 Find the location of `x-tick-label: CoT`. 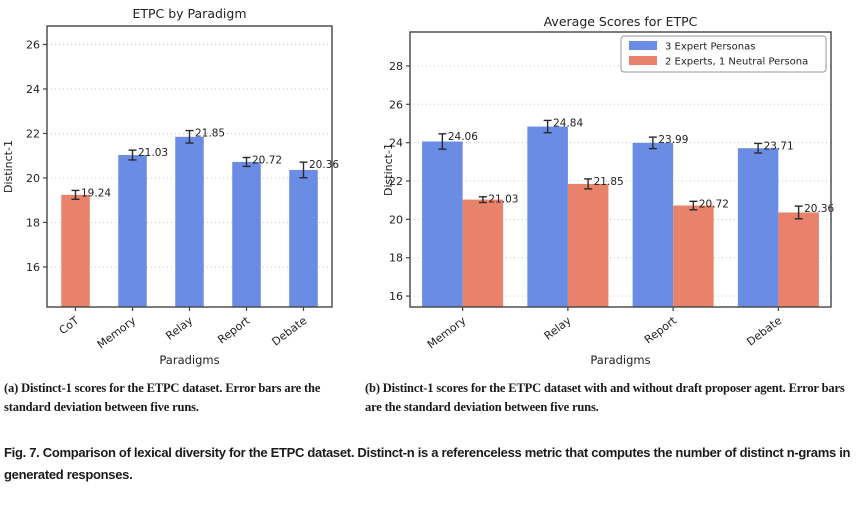

x-tick-label: CoT is located at coordinates (69, 325).